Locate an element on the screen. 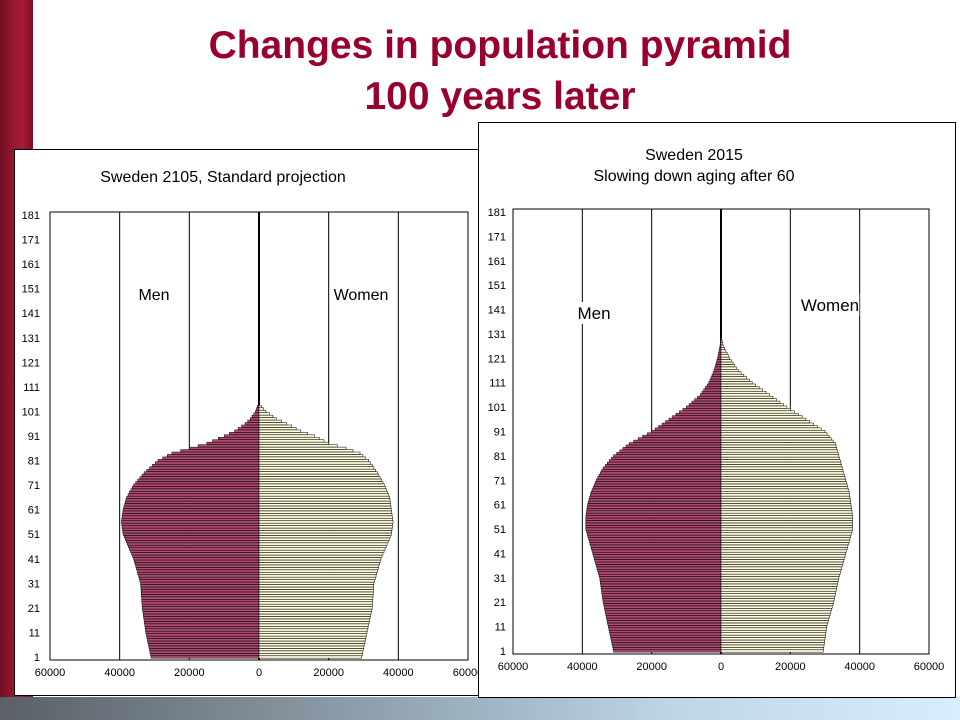 The height and width of the screenshot is (720, 960). y-tick-label: 61 is located at coordinates (34, 511).